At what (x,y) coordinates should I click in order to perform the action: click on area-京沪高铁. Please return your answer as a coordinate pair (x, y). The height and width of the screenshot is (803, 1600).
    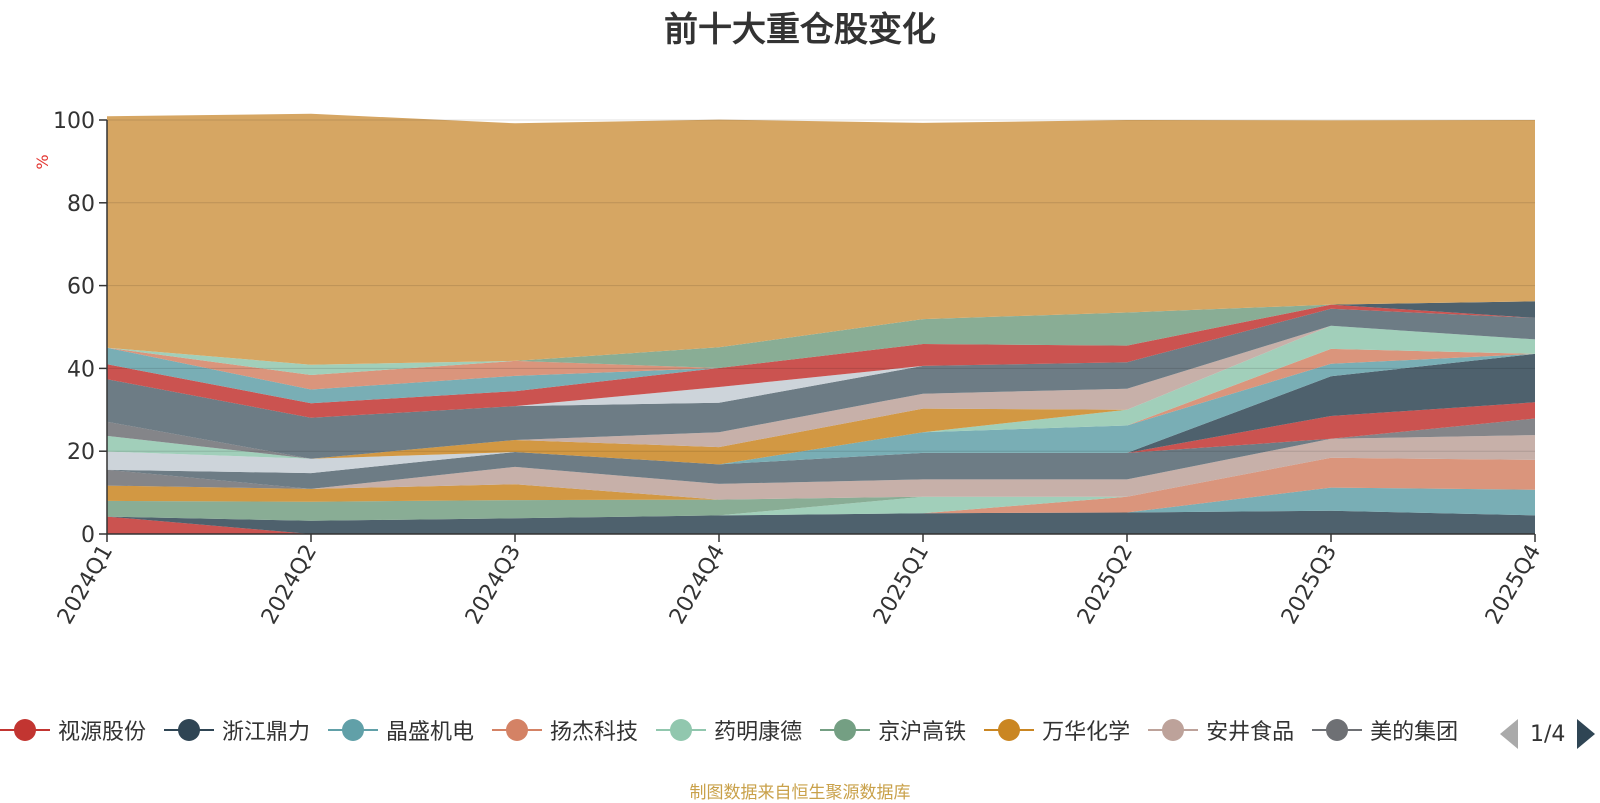
    Looking at the image, I should click on (821, 489).